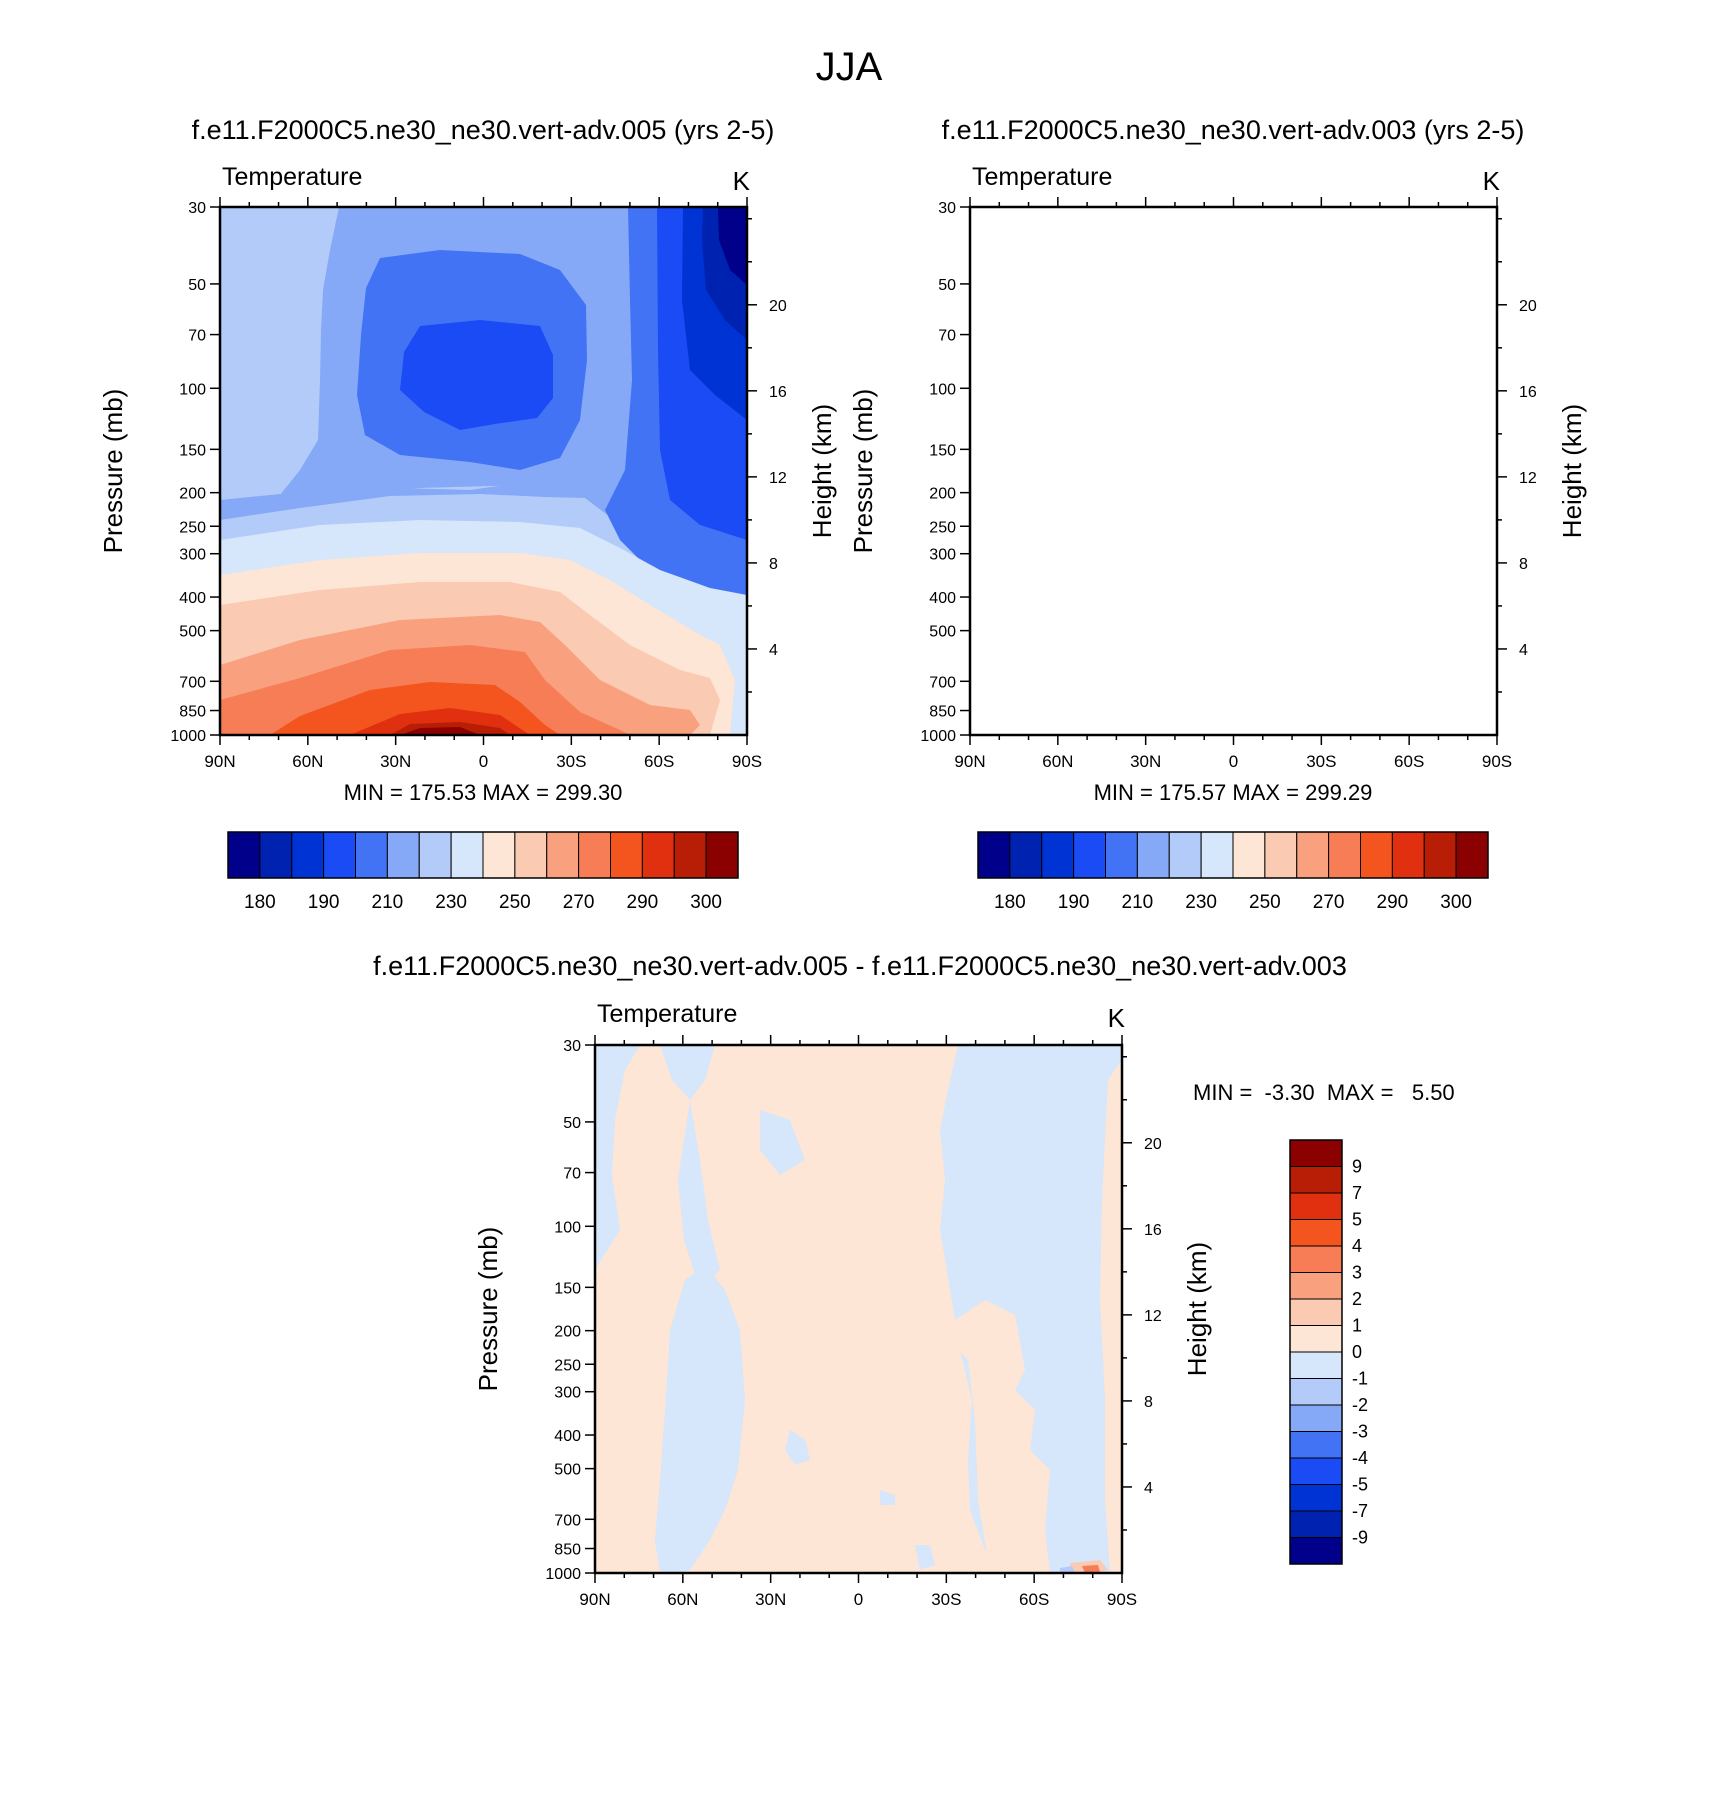  Describe the element at coordinates (483, 792) in the screenshot. I see `panel-1-stats: MIN = 175.53 MAX = 299.30` at that location.